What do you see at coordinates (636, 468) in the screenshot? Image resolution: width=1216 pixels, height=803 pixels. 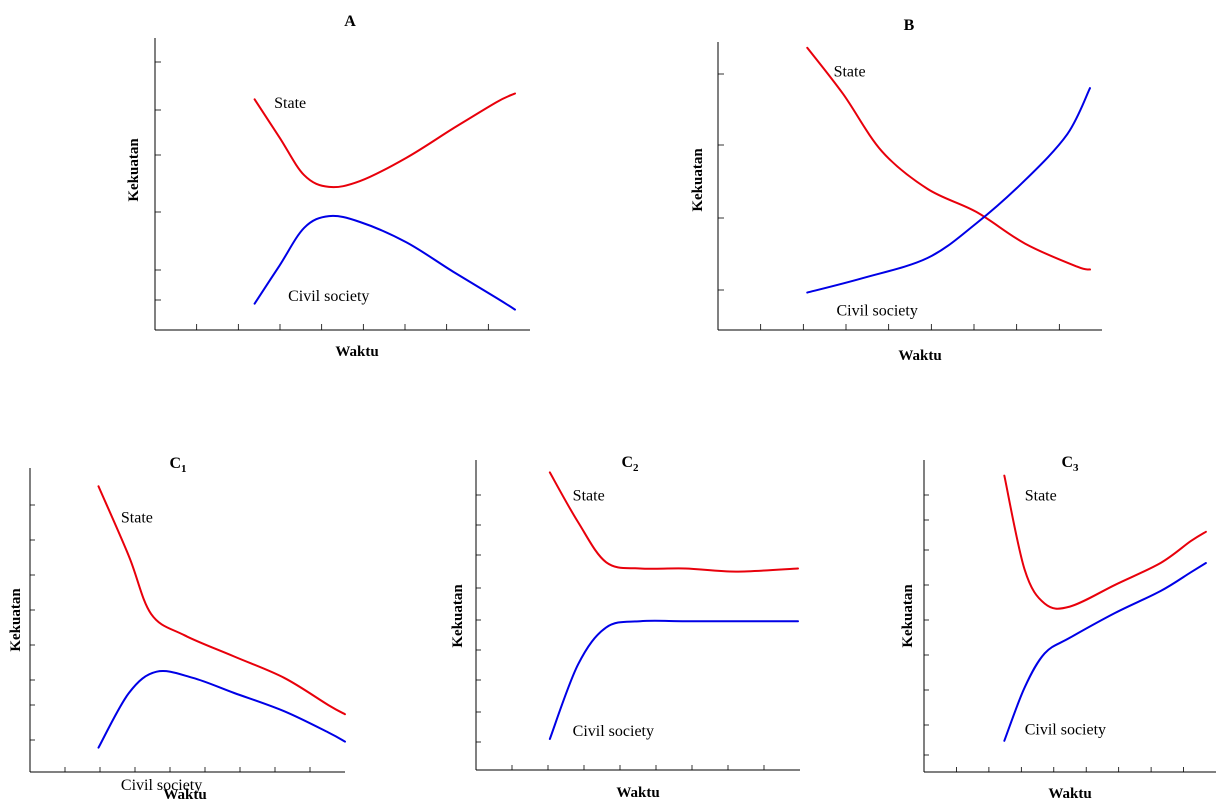 I see `chart-title-subscript: 2` at bounding box center [636, 468].